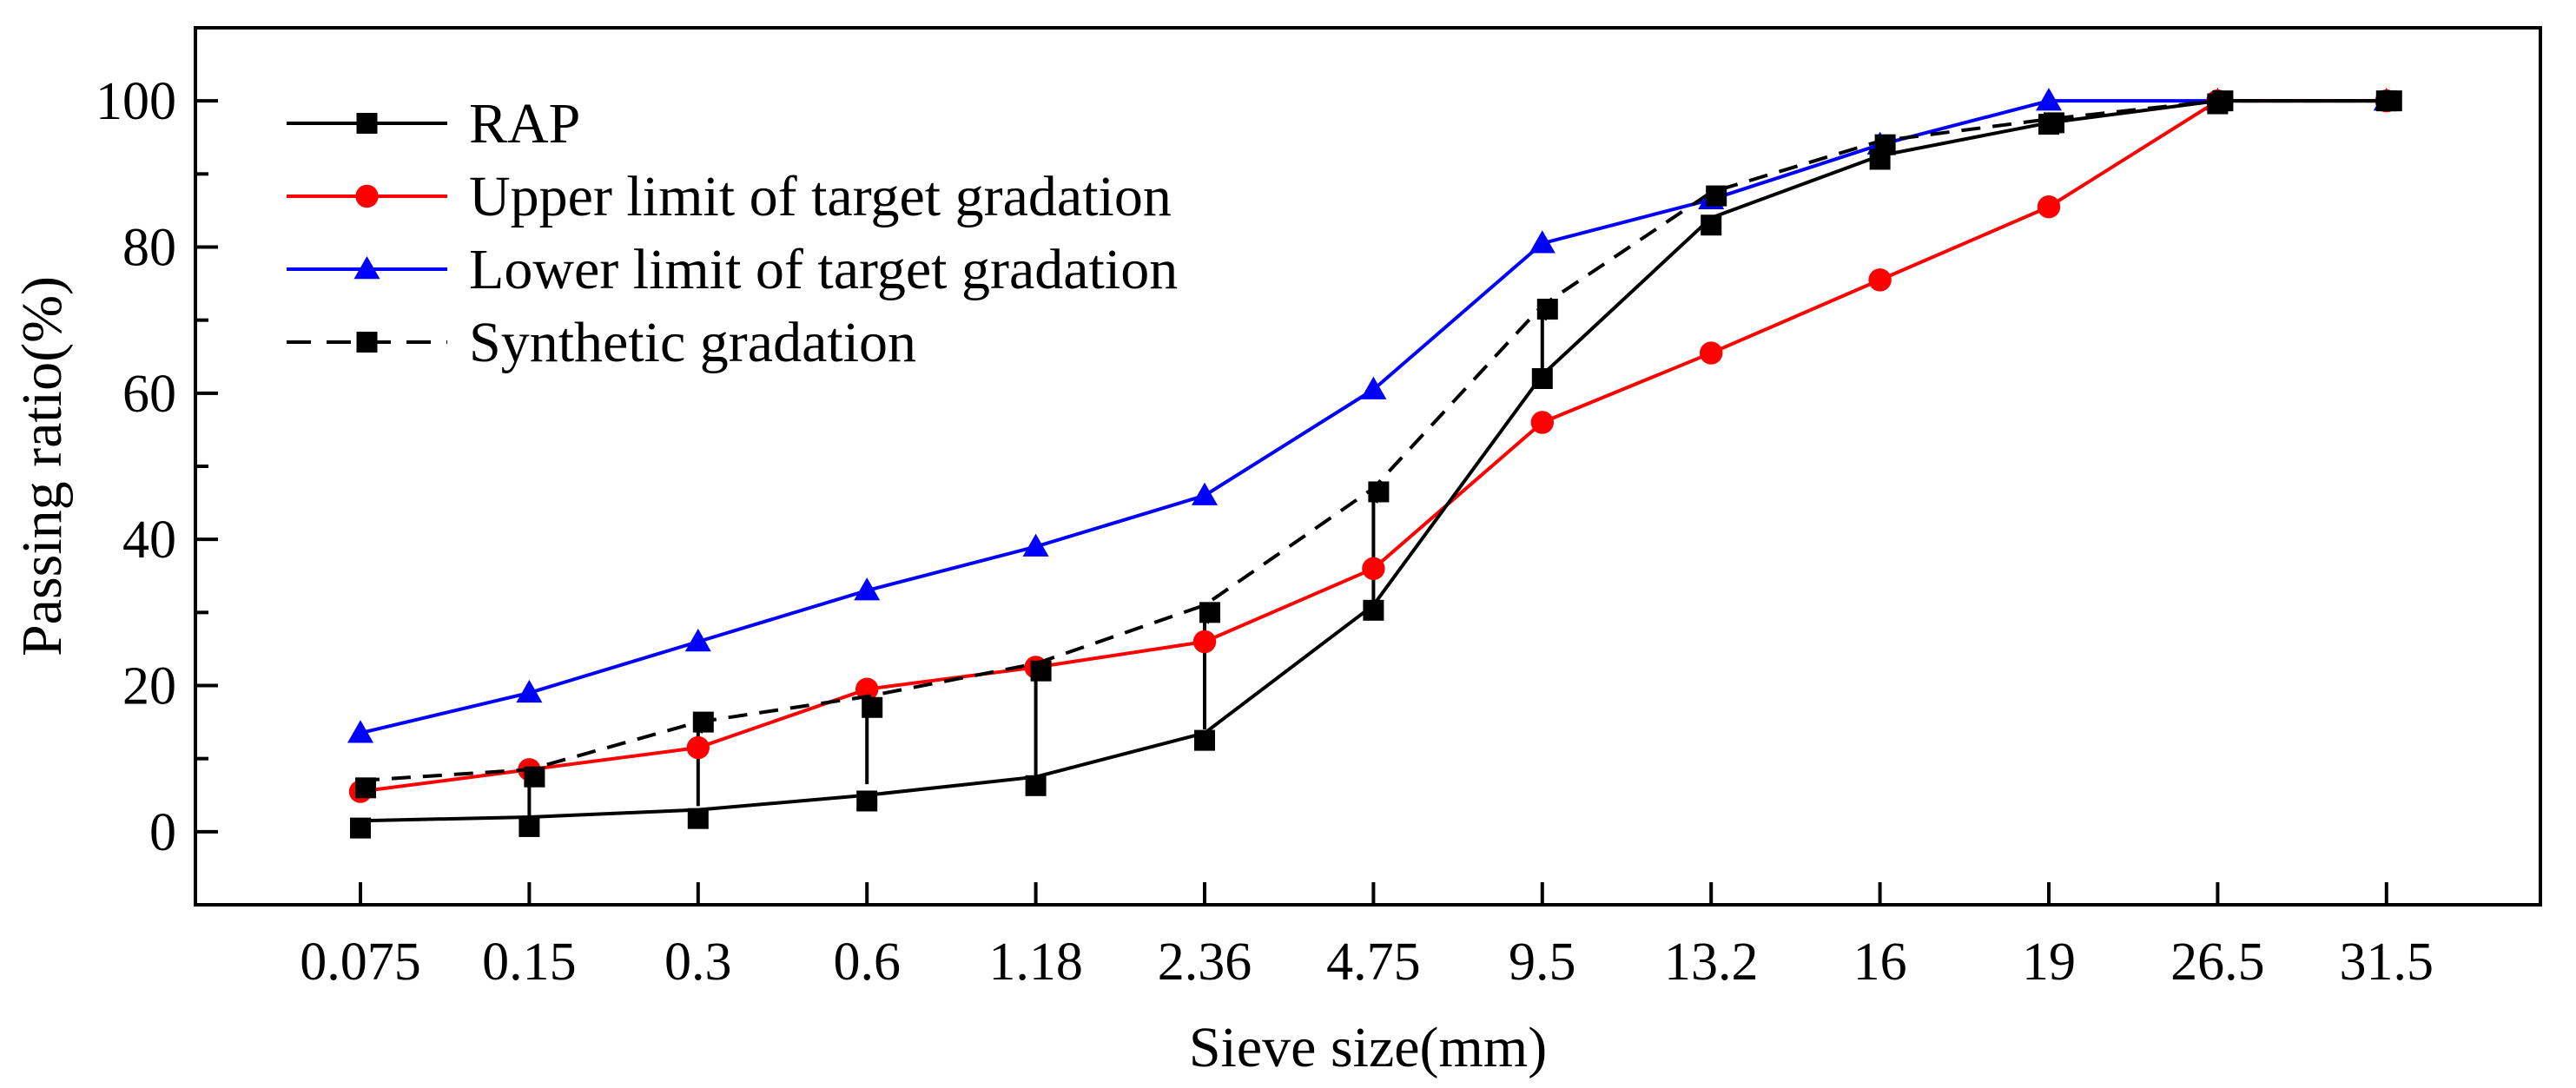 Image resolution: width=2576 pixels, height=1088 pixels. I want to click on legend-item-lower-limit-of-target-gradation: Lower limit of target gradation, so click(732, 269).